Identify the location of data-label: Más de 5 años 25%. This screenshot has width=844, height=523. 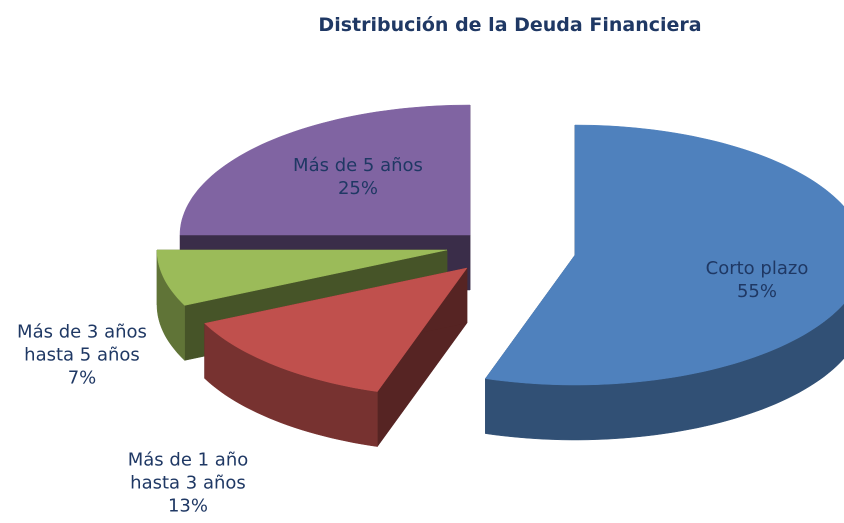
(358, 177).